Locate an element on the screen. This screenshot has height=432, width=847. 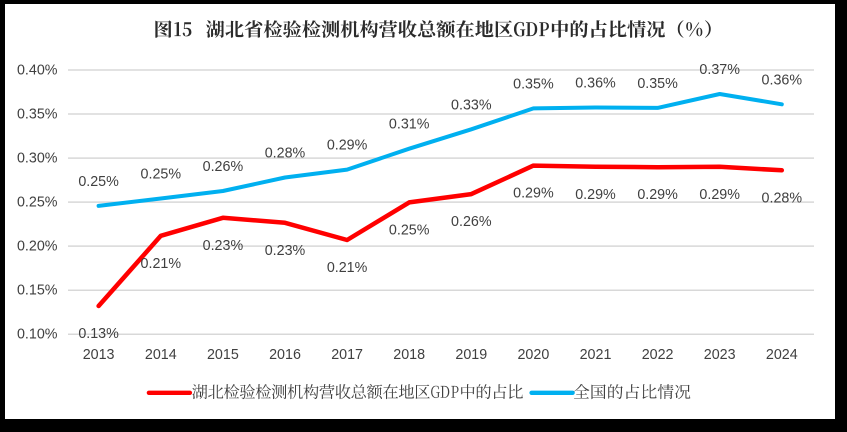
svg-text: 2014 is located at coordinates (161, 355).